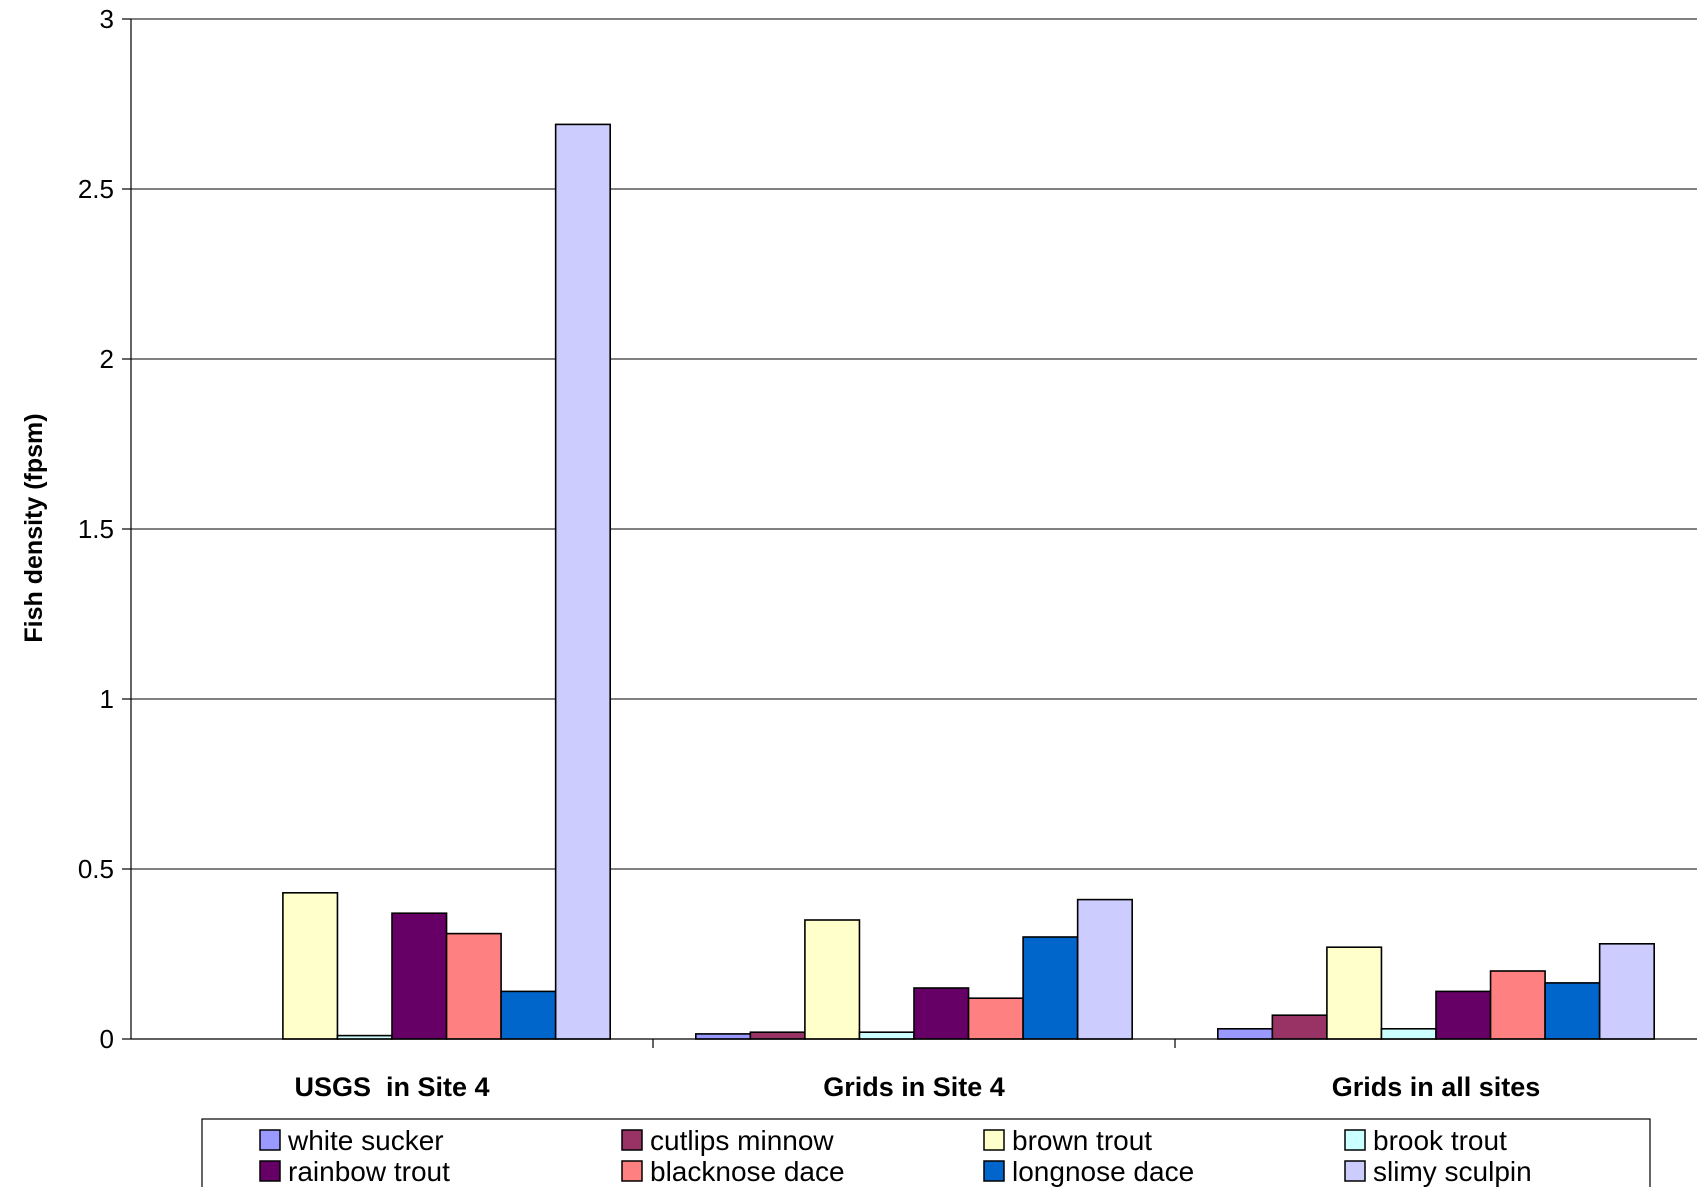 This screenshot has height=1187, width=1697. What do you see at coordinates (1103, 1171) in the screenshot?
I see `legend-label: longnose dace` at bounding box center [1103, 1171].